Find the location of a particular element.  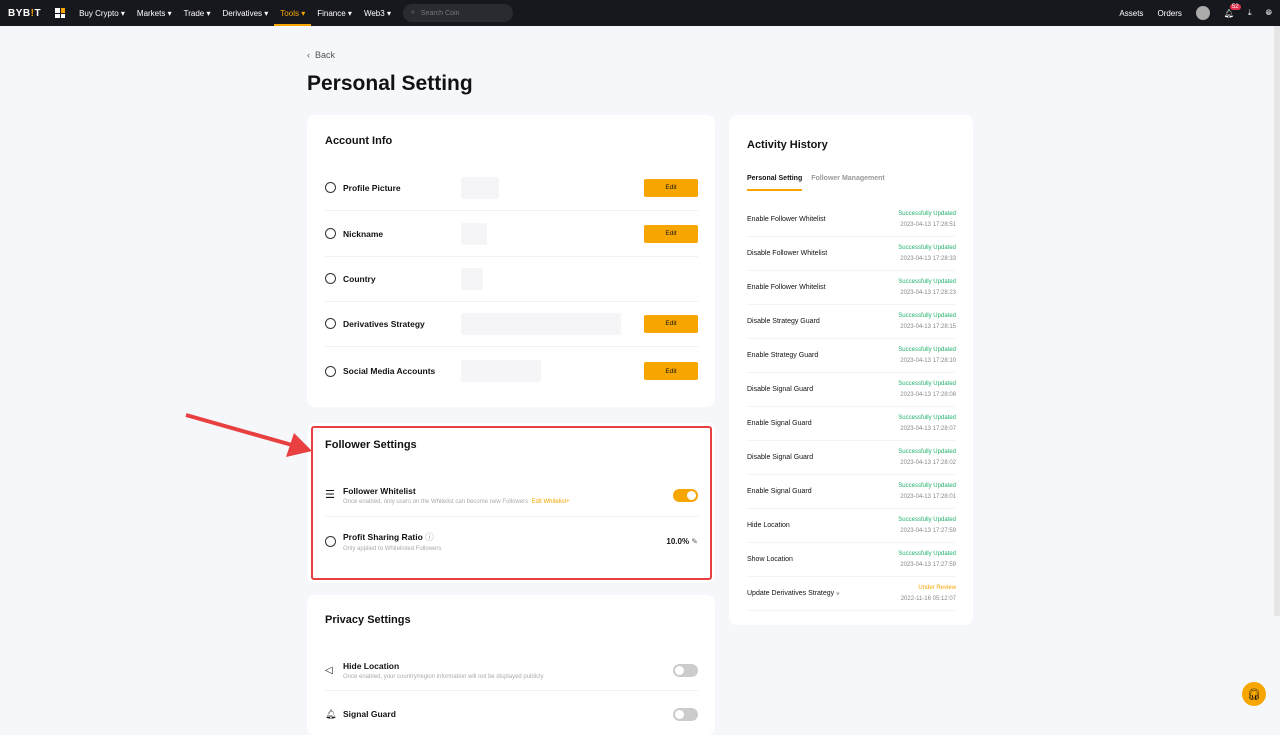

support-chat-button: 🎧︎ is located at coordinates (1254, 694).